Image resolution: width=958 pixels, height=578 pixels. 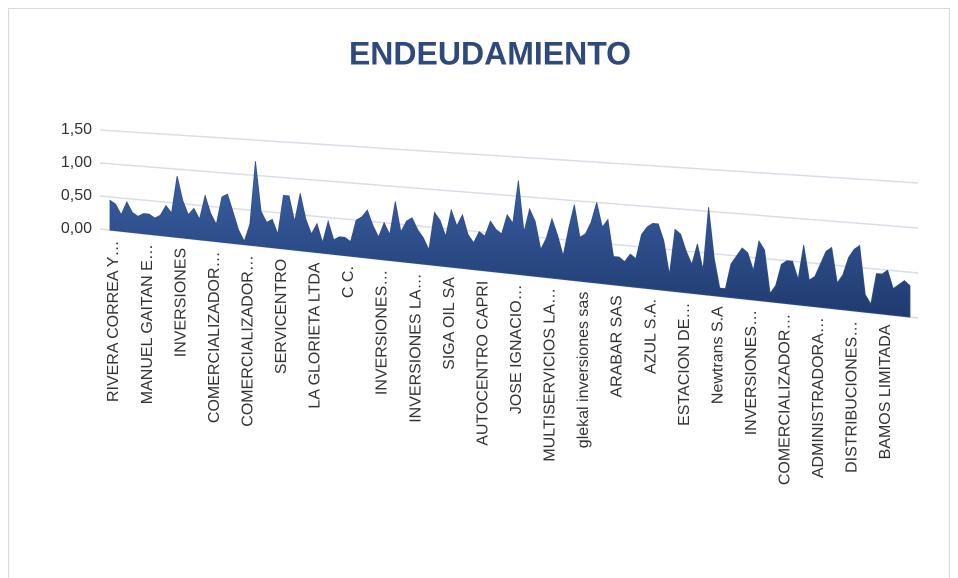 I want to click on x-tick-label: INVERSIONES, so click(x=180, y=302).